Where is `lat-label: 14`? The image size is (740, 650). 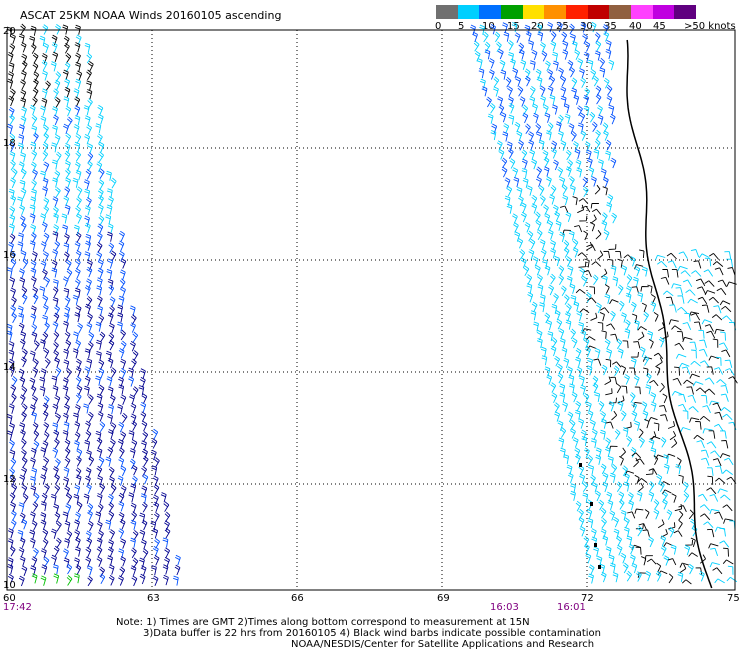 lat-label: 14 is located at coordinates (9, 367).